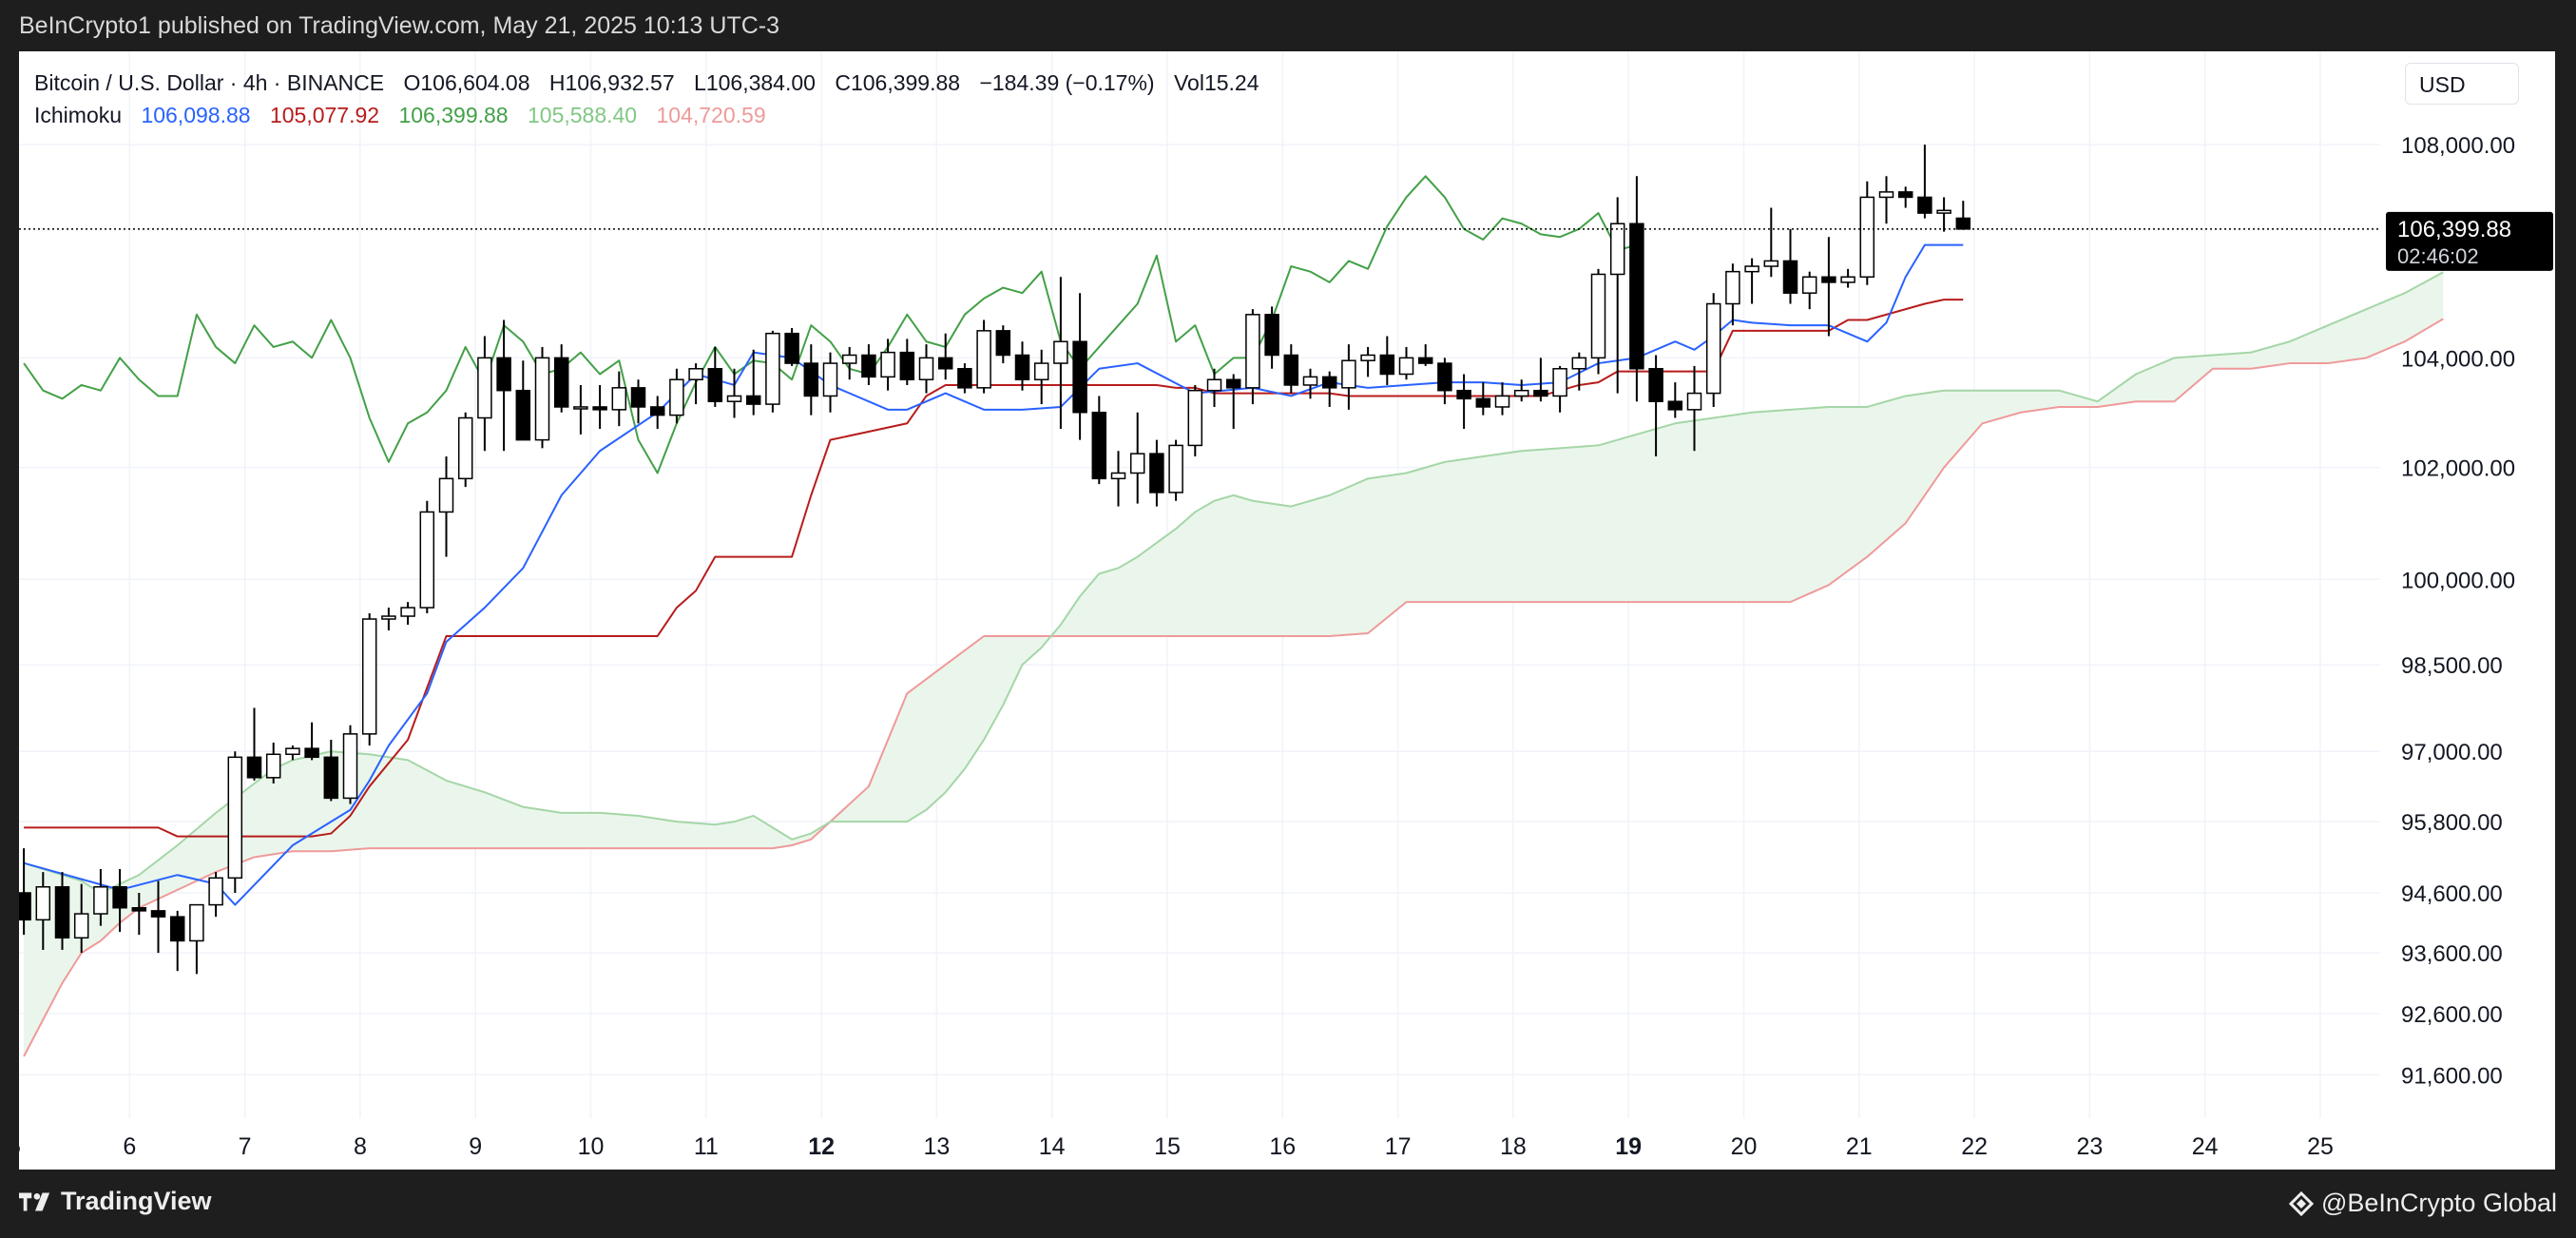  What do you see at coordinates (78, 115) in the screenshot?
I see `indicator-name: Ichimoku` at bounding box center [78, 115].